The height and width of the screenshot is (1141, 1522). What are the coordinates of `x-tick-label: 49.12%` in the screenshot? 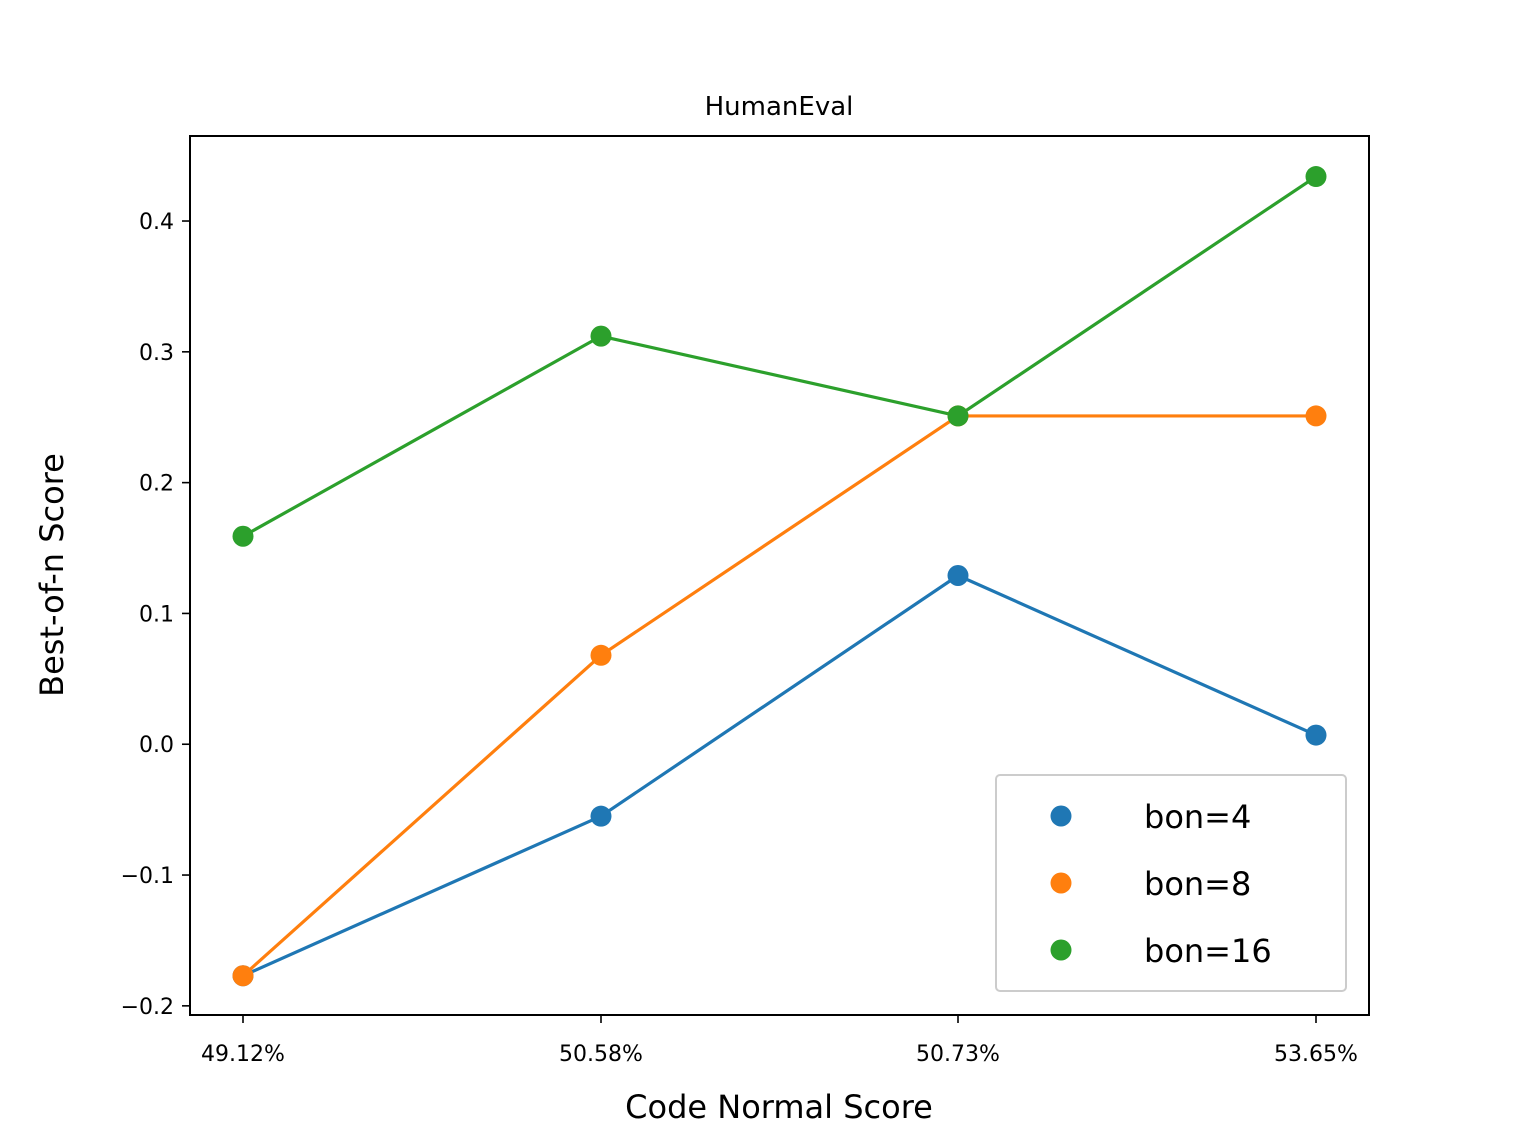 It's located at (243, 1054).